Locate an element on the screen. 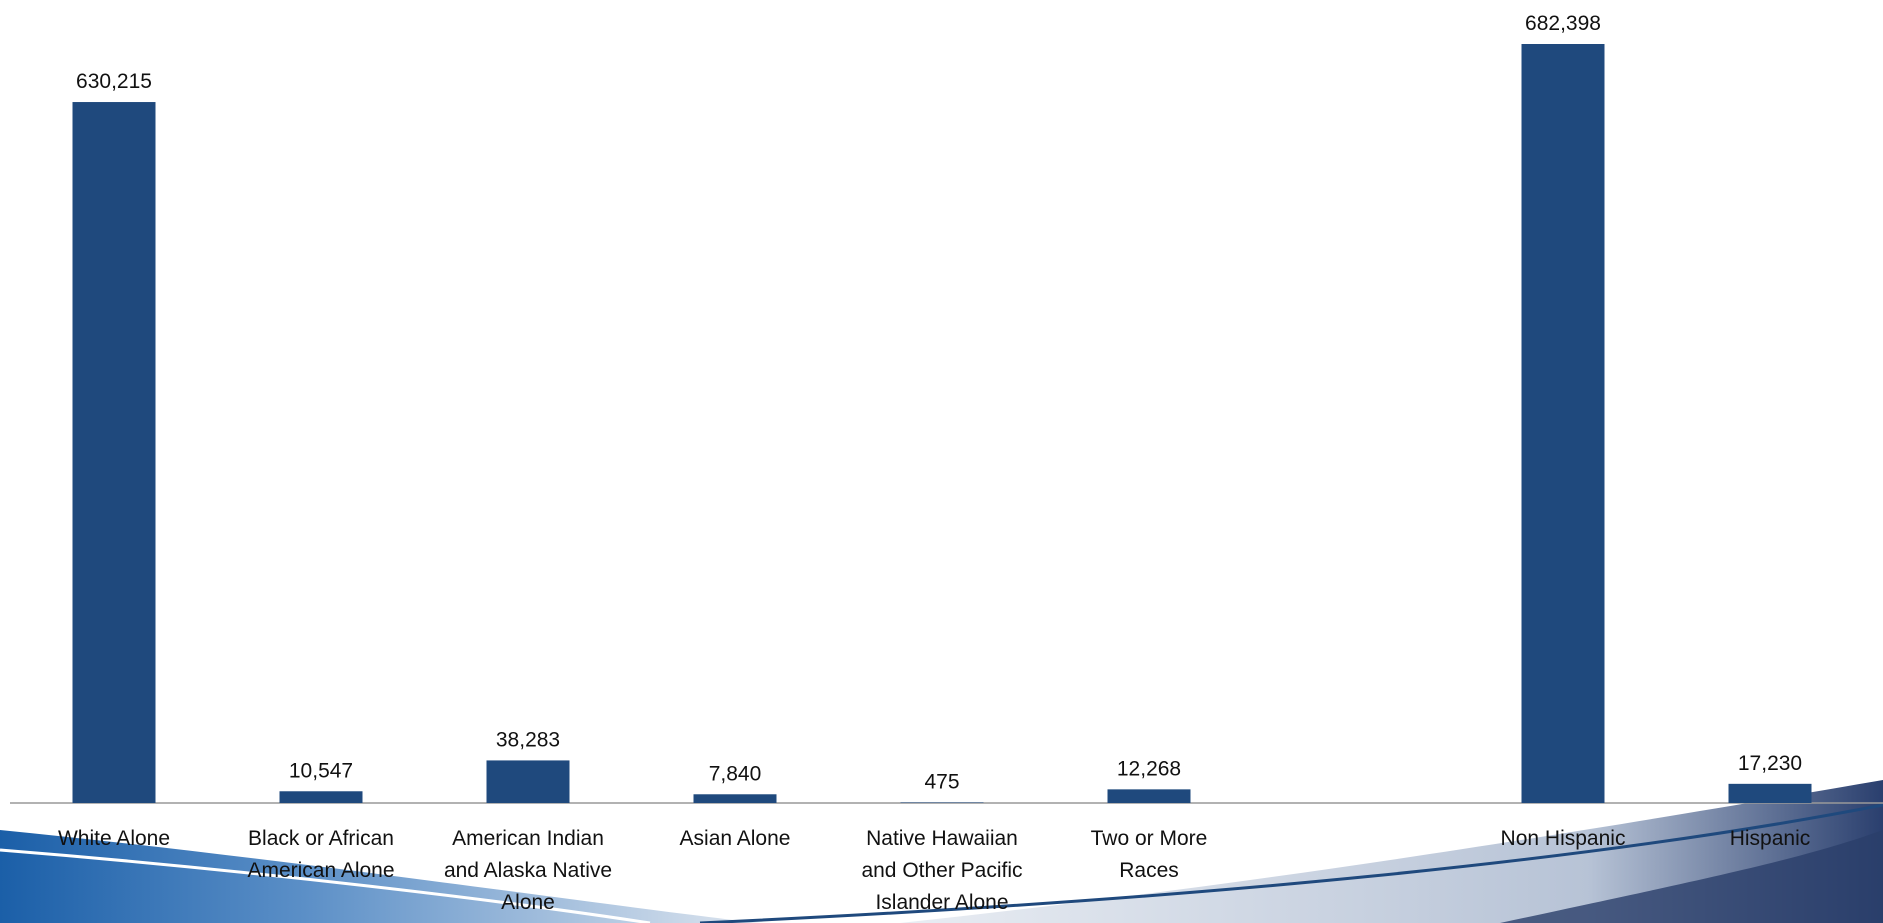 The width and height of the screenshot is (1883, 923). value-label: 12,268 is located at coordinates (1149, 768).